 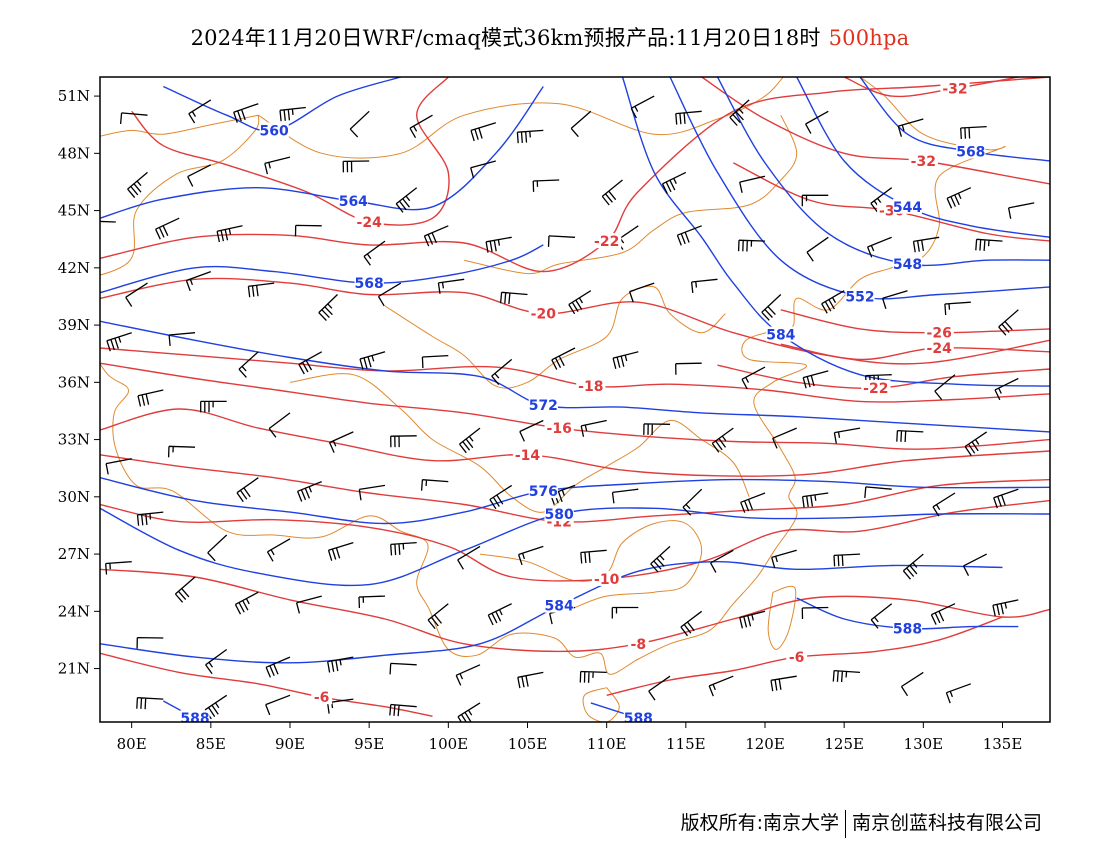 What do you see at coordinates (780, 336) in the screenshot?
I see `height-contour-label: 584` at bounding box center [780, 336].